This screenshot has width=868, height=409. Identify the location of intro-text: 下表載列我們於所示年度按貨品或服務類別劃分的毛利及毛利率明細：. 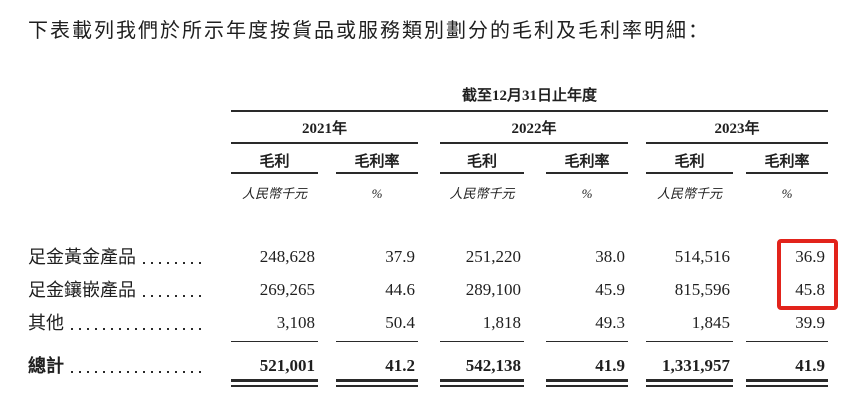
(369, 31).